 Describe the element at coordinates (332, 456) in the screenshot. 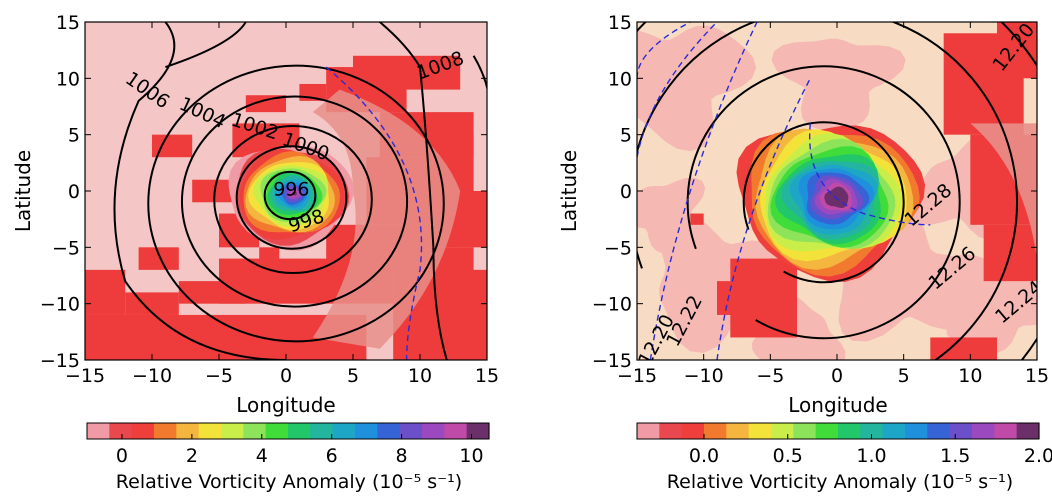

I see `colorbar-tick-label: 6` at that location.